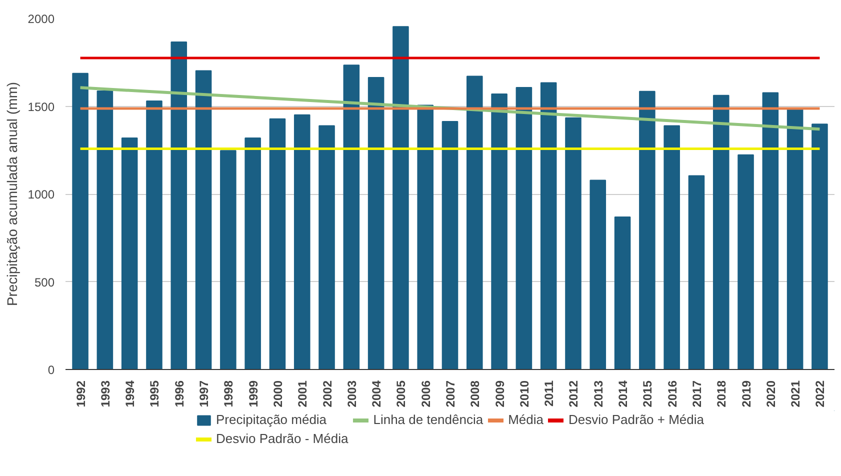  Describe the element at coordinates (820, 394) in the screenshot. I see `x-tick-label: 2022` at that location.